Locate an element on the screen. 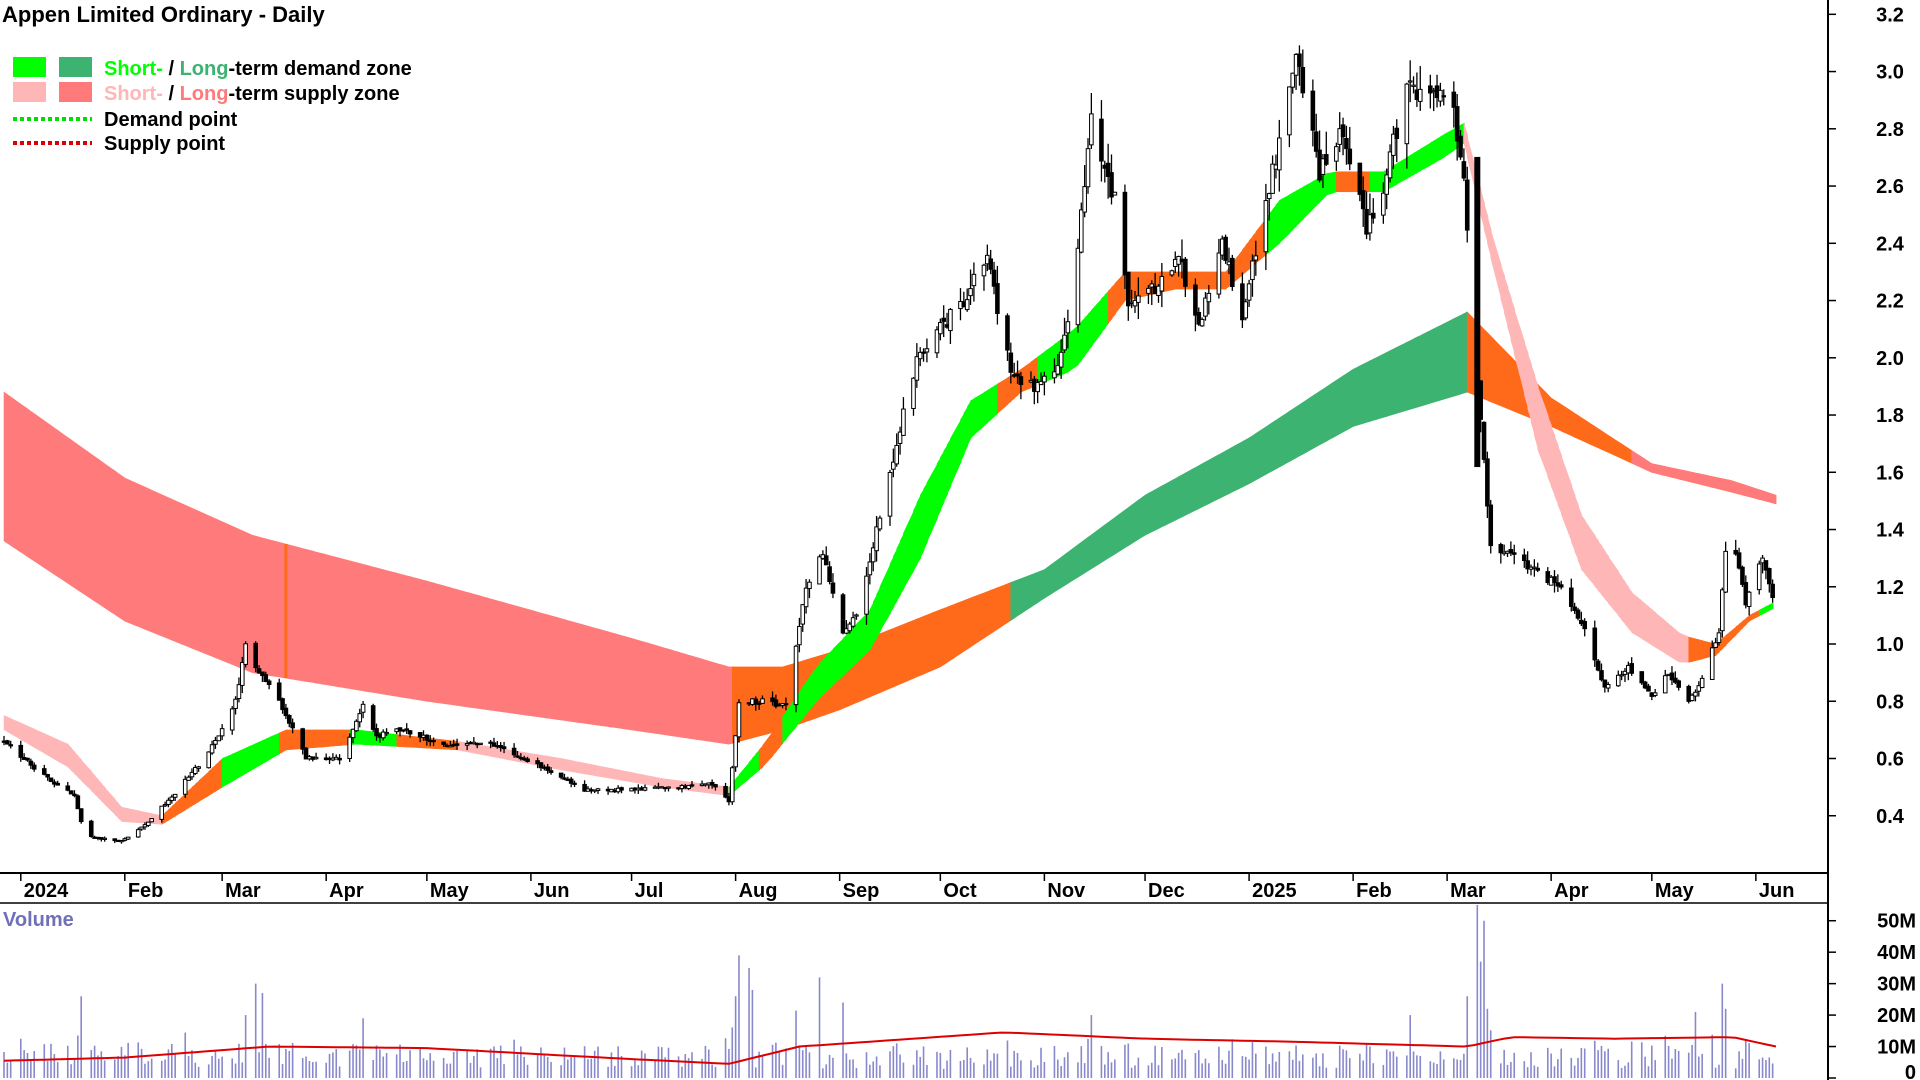 Image resolution: width=1920 pixels, height=1080 pixels. price-tick-label: 2.8 is located at coordinates (1890, 130).